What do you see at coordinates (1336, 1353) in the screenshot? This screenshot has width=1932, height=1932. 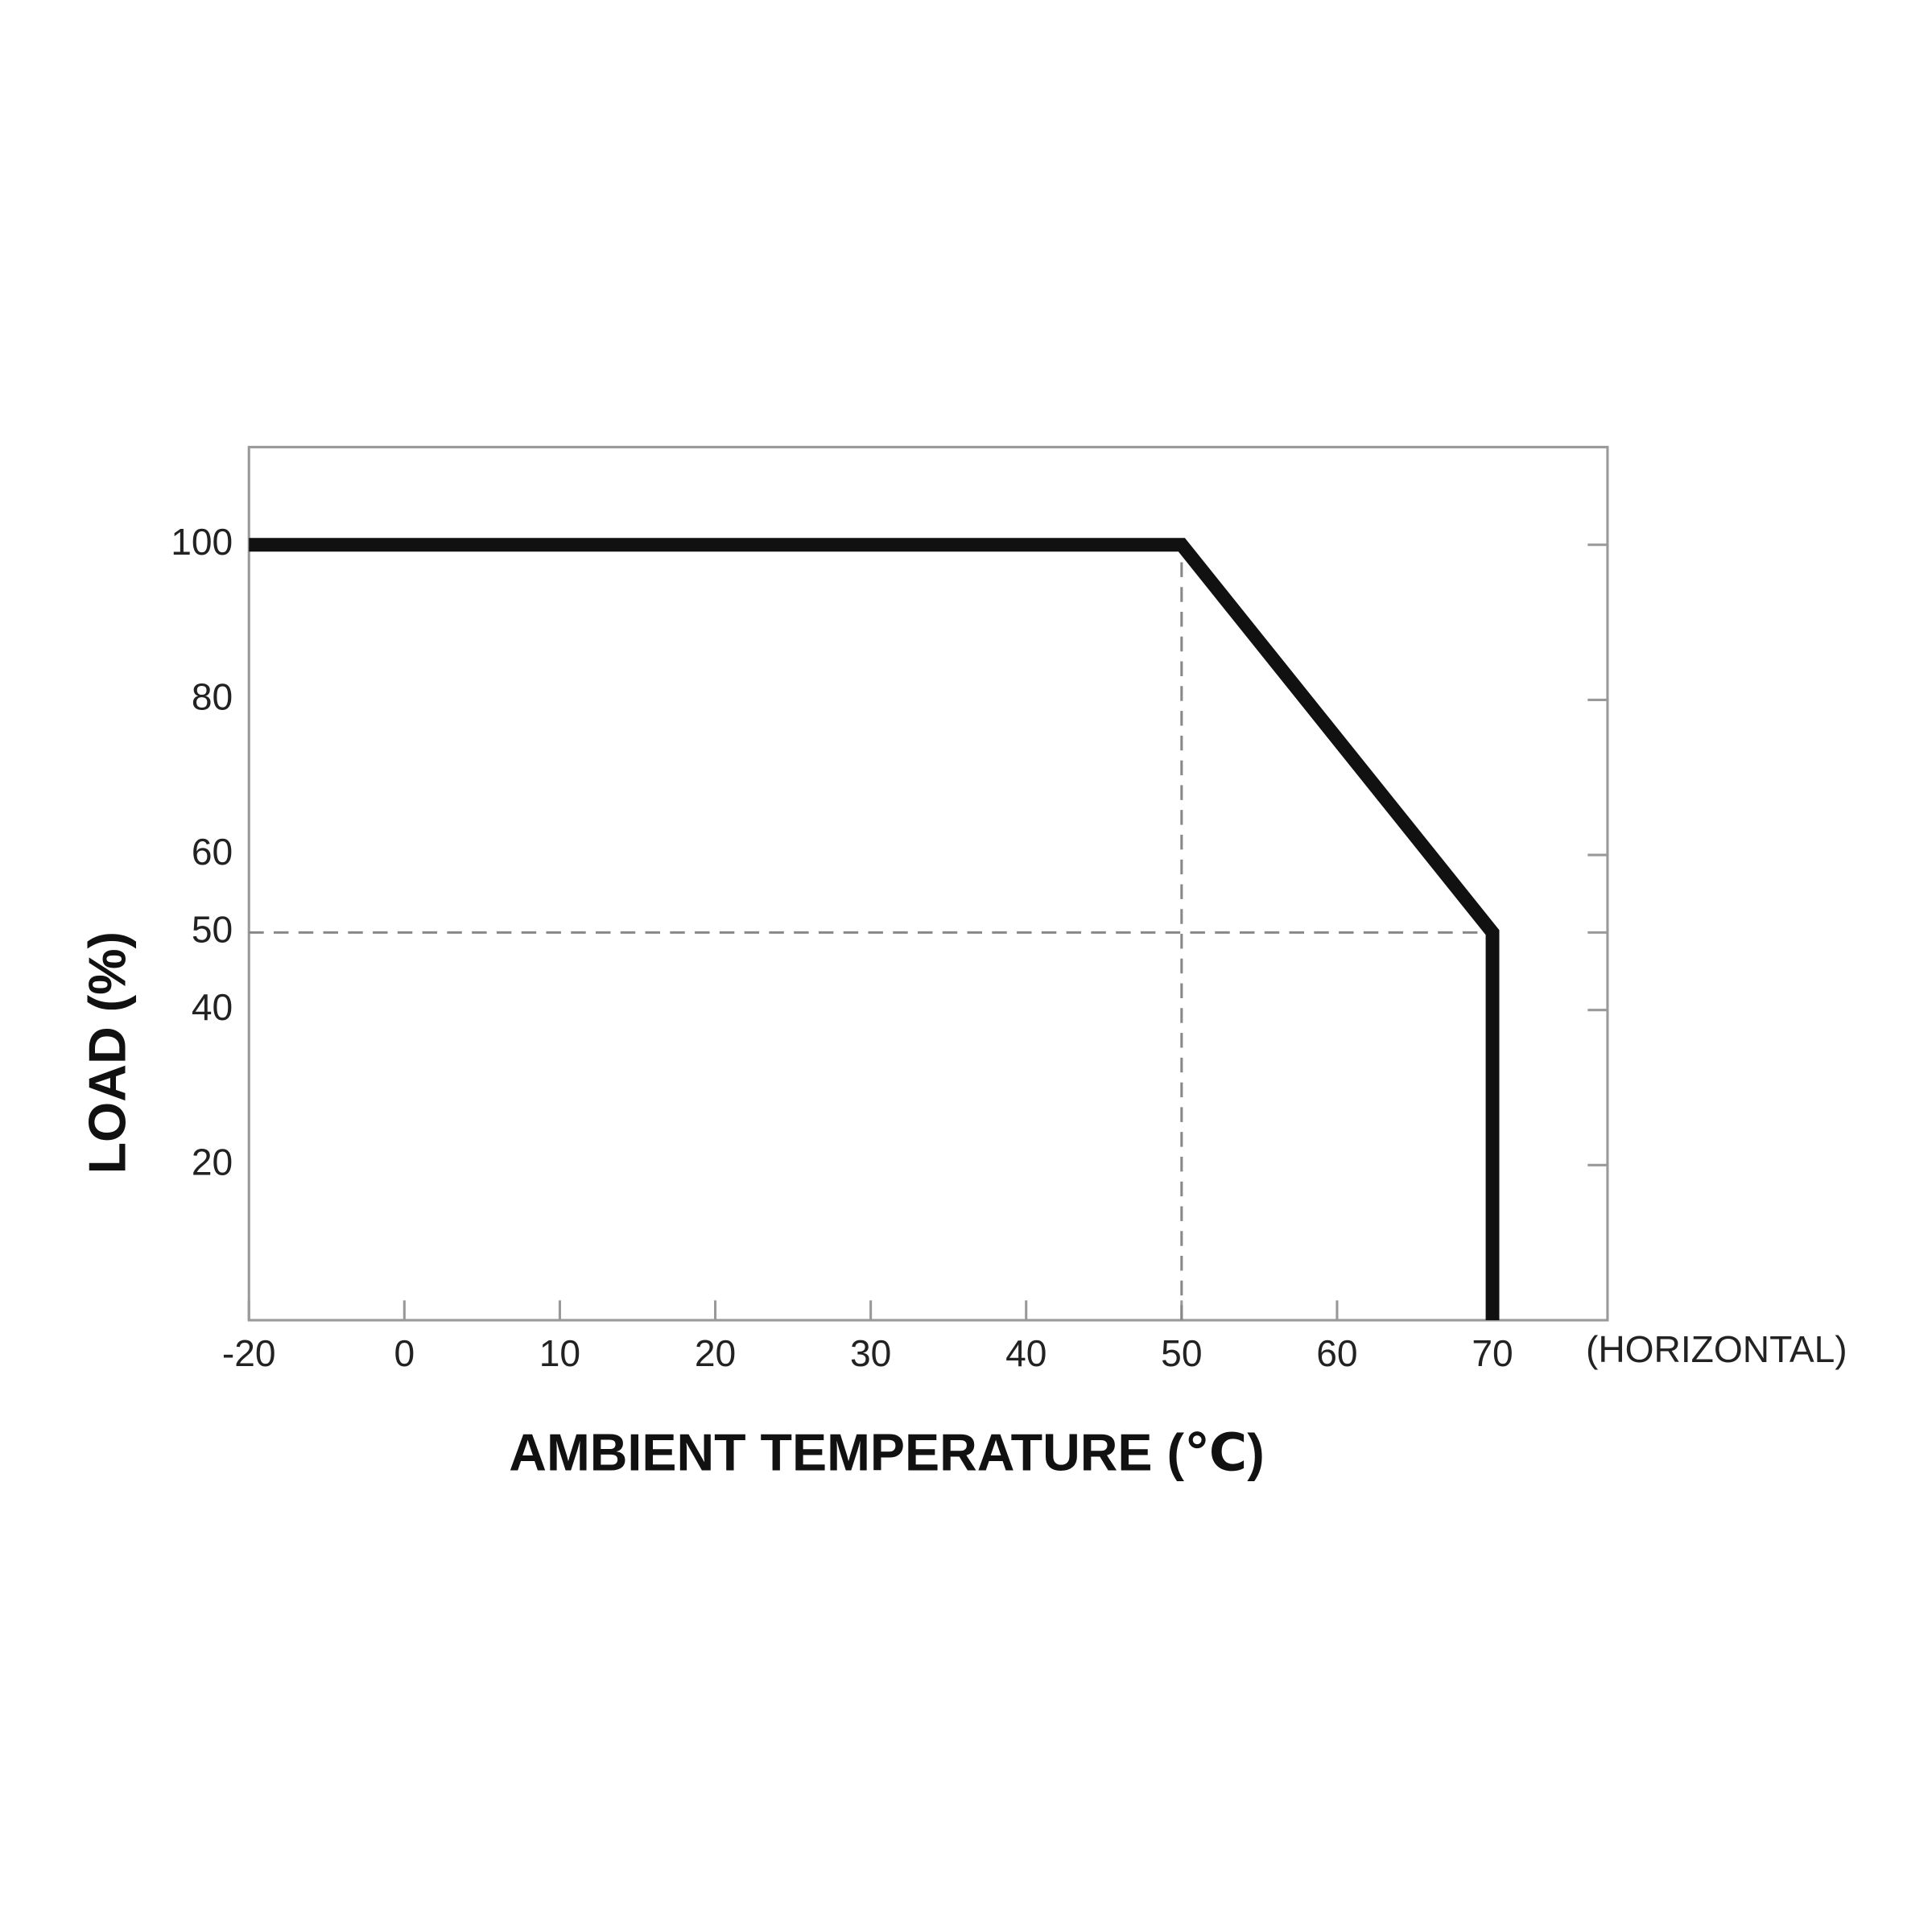 I see `x-tick-label: 60` at bounding box center [1336, 1353].